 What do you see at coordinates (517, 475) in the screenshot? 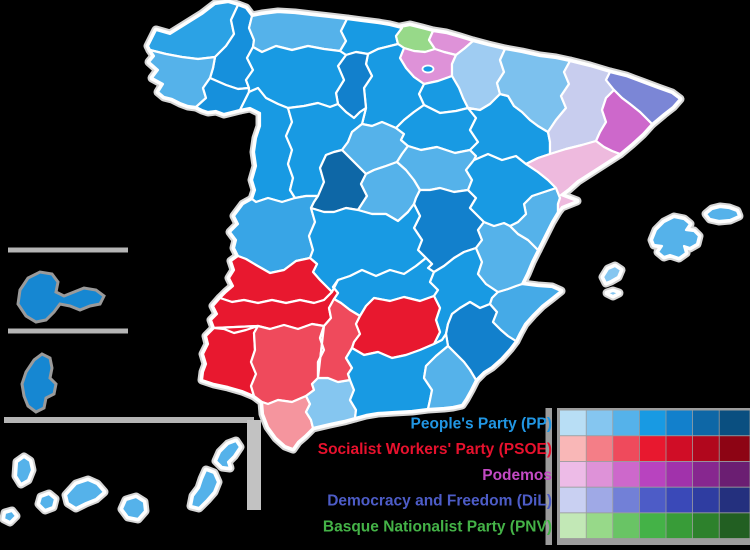
I see `svg-text: Podemos` at bounding box center [517, 475].